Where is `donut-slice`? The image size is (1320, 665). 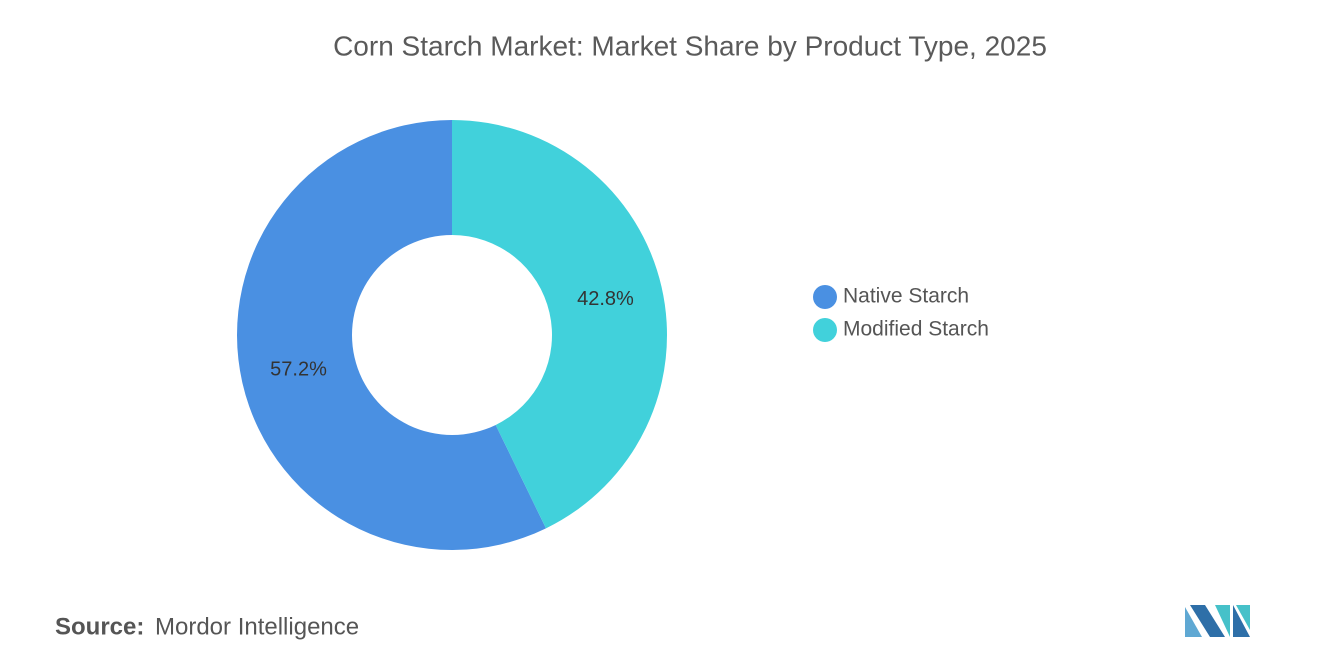
donut-slice is located at coordinates (559, 324).